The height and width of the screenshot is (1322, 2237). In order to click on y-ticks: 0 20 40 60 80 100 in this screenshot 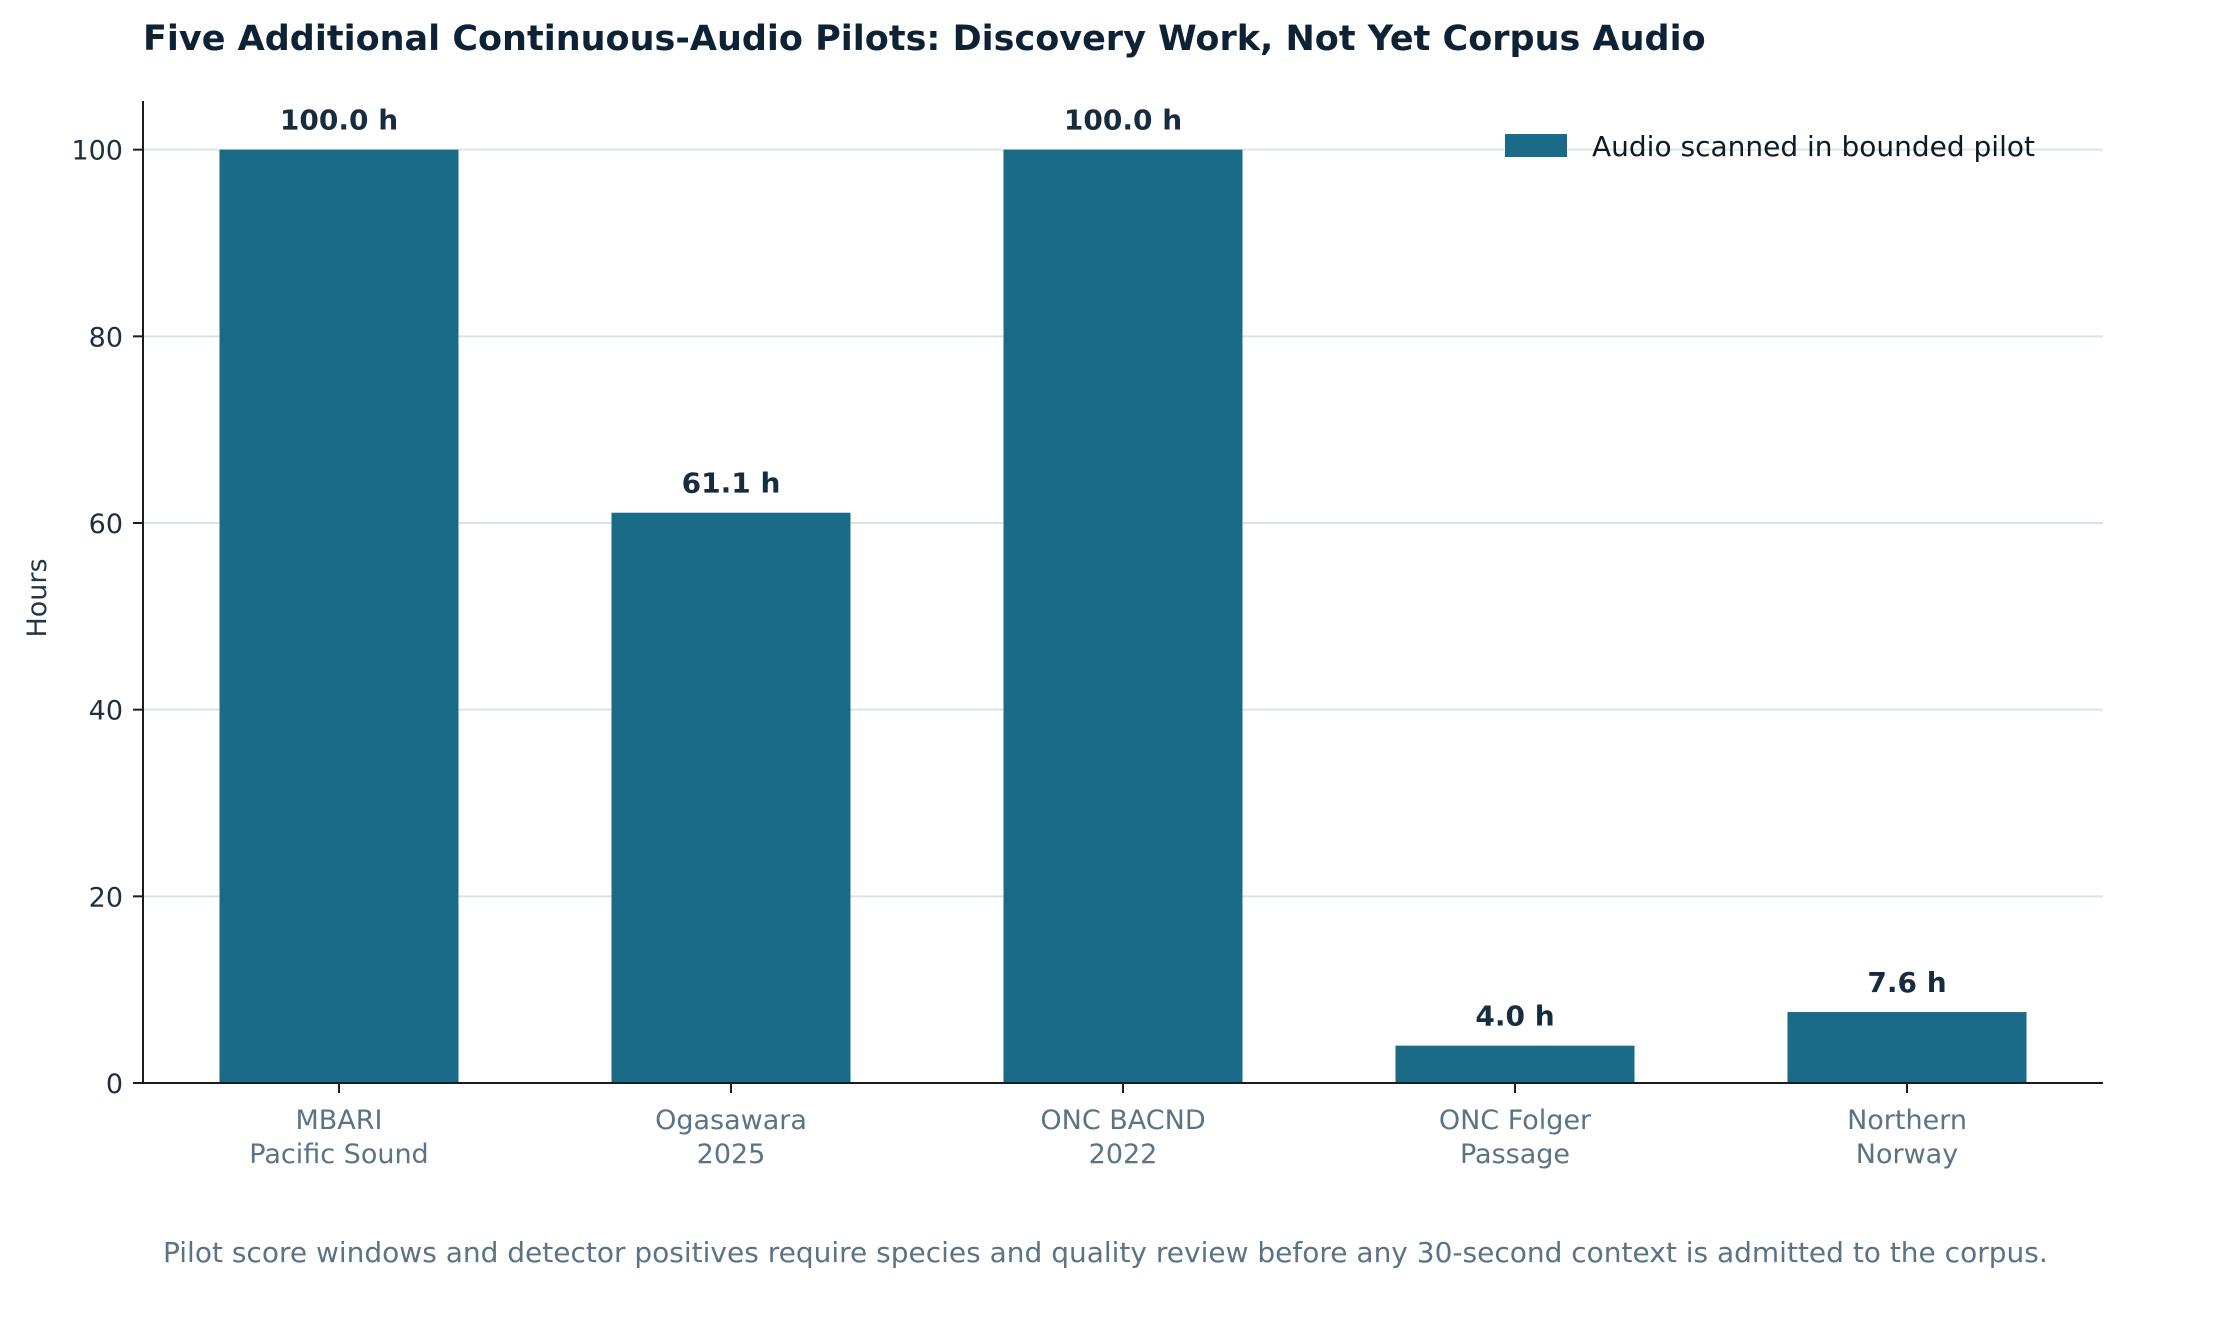, I will do `click(107, 618)`.